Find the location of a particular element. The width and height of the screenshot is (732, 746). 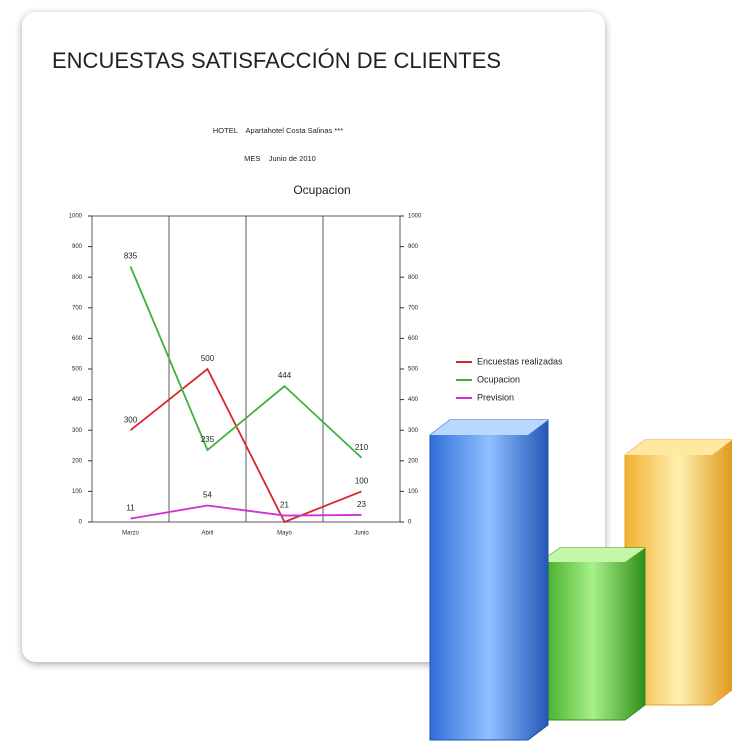

y2-tick-label: 900 is located at coordinates (413, 247).